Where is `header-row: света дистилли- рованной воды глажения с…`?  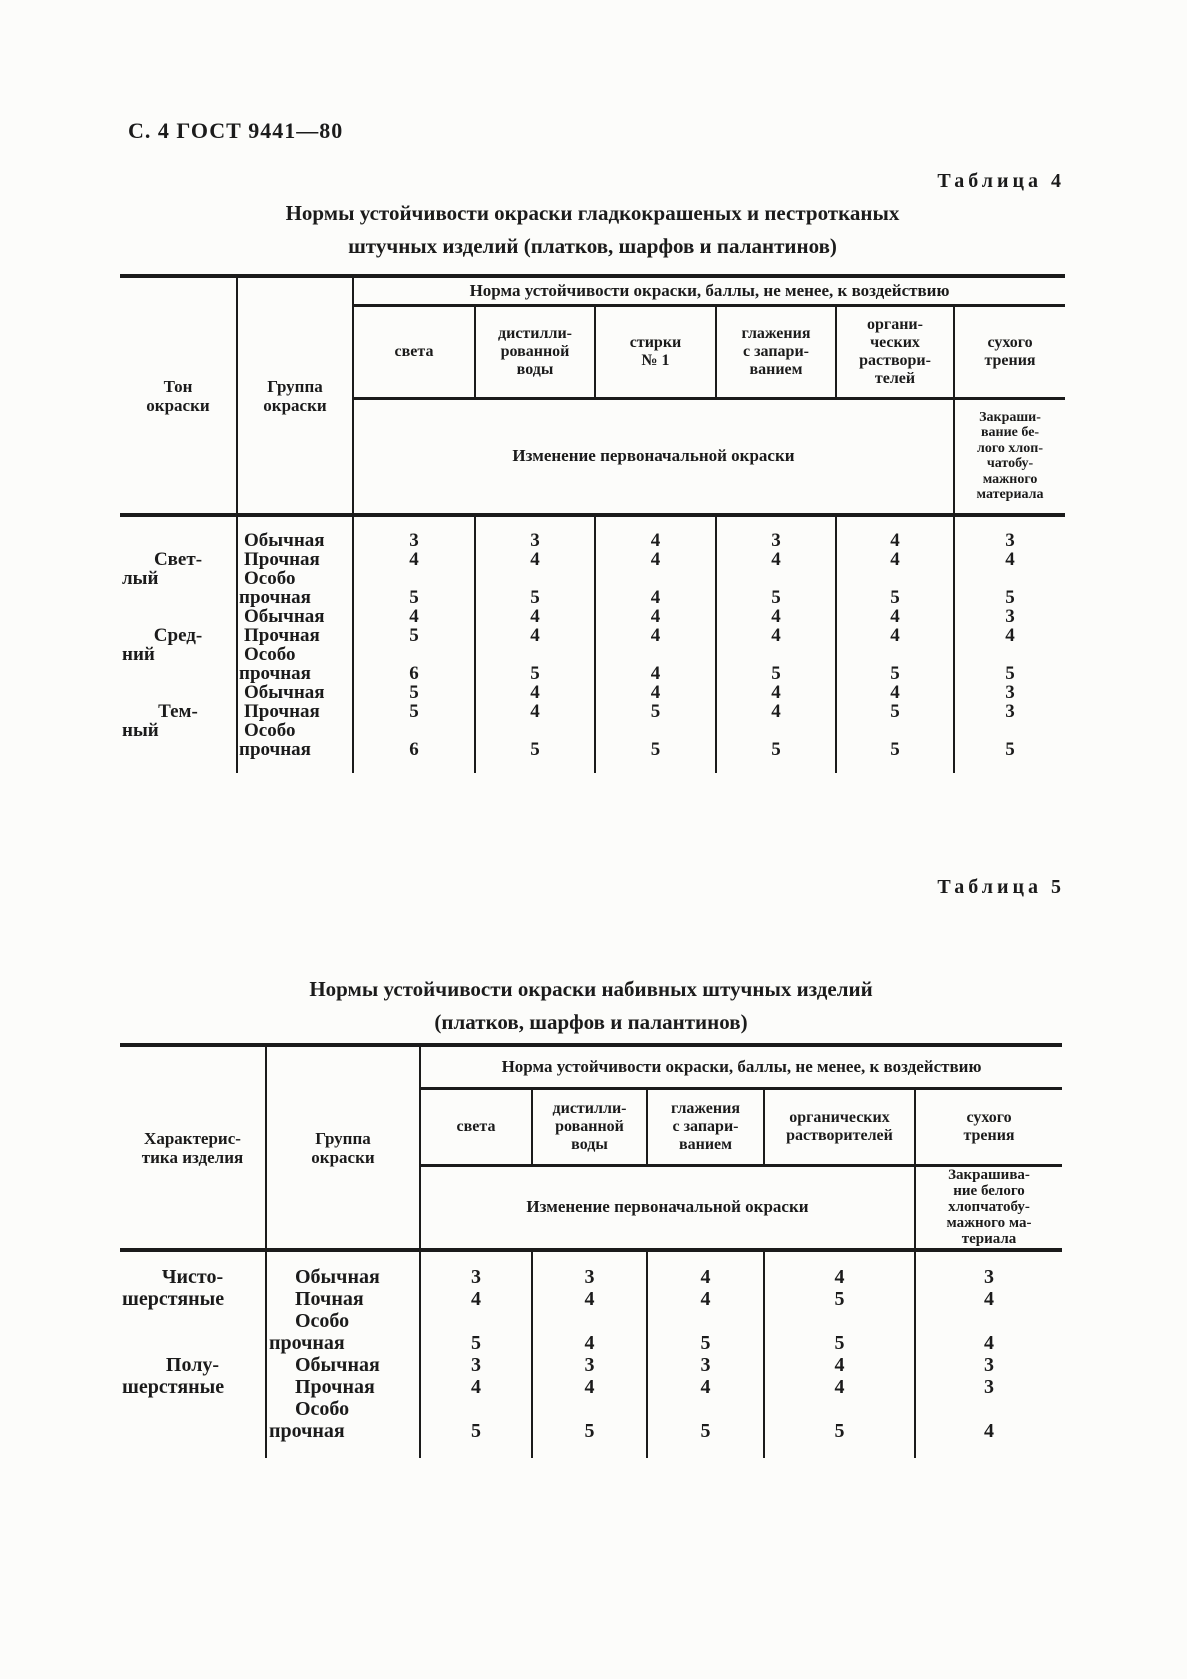 header-row: света дистилли- рованной воды глажения с… is located at coordinates (591, 1127).